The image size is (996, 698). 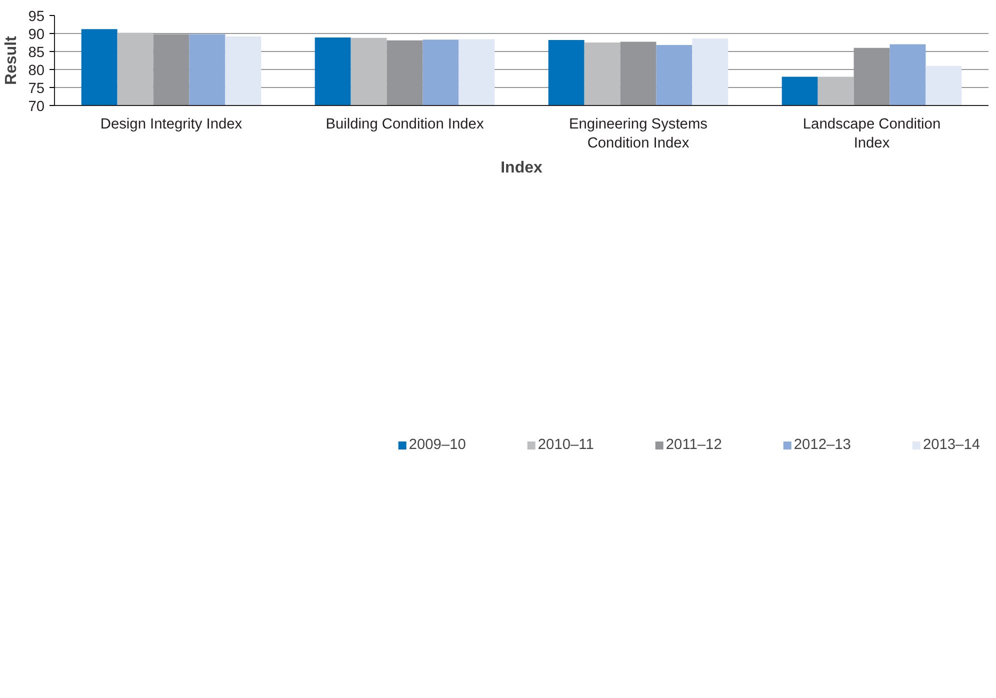 I want to click on x-tick-label: Building Condition Index, so click(x=405, y=124).